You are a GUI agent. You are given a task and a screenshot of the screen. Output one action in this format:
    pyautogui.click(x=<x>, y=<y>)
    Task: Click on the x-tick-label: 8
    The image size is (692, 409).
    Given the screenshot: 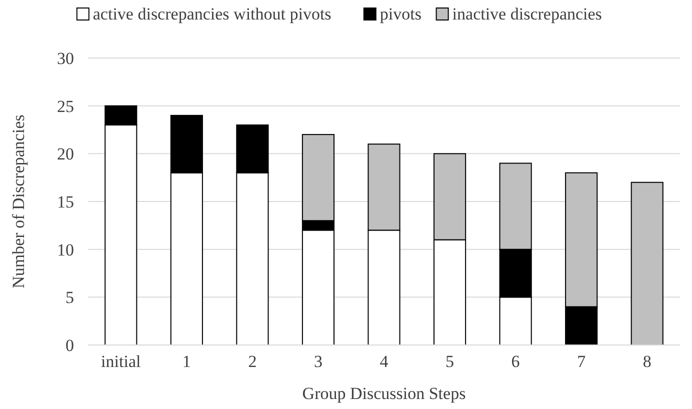 What is the action you would take?
    pyautogui.click(x=647, y=361)
    